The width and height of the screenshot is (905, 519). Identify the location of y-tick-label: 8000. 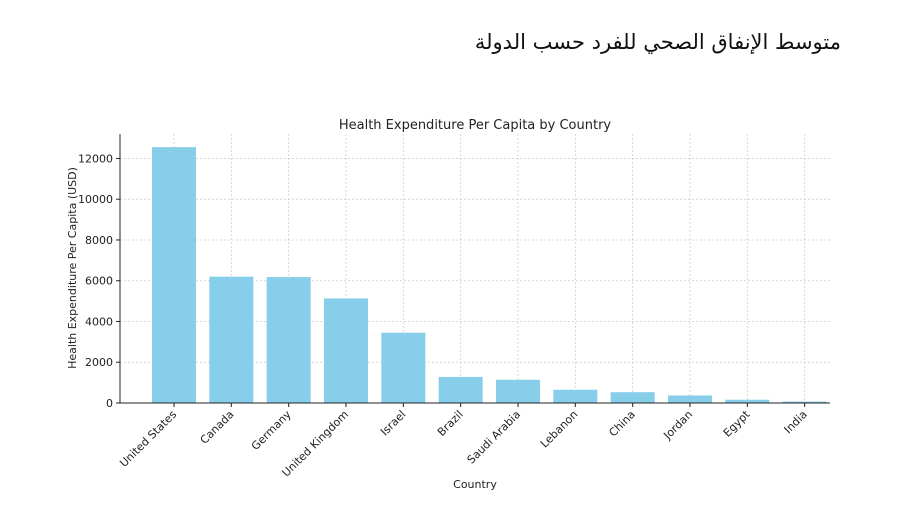
(99, 240).